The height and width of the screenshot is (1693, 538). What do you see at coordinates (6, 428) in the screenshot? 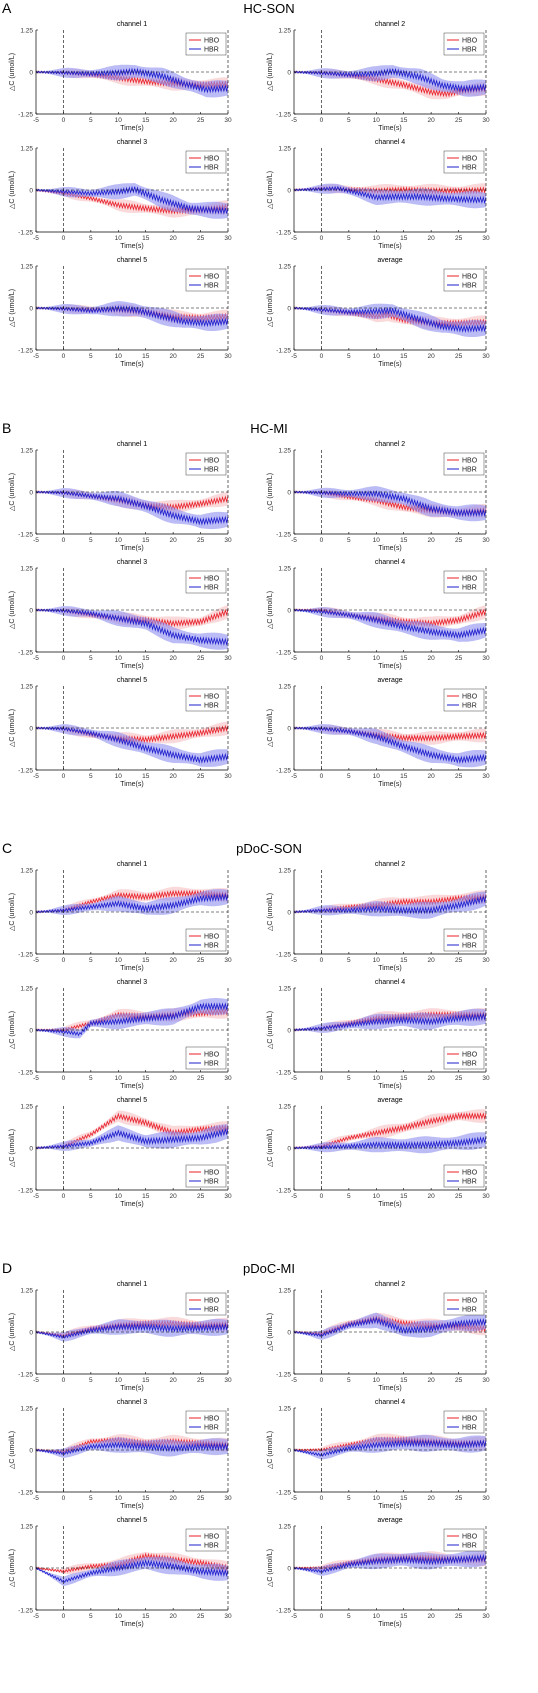
I see `group-letter: B` at bounding box center [6, 428].